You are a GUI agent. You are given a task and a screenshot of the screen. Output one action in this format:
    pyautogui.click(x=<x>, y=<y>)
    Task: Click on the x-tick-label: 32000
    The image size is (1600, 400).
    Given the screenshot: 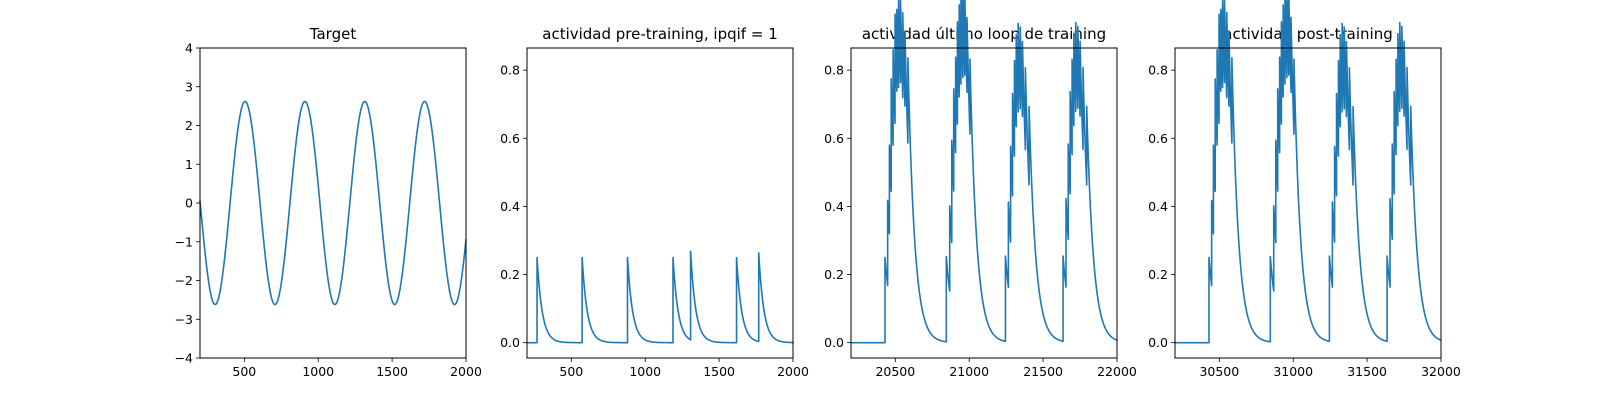 What is the action you would take?
    pyautogui.click(x=1441, y=371)
    